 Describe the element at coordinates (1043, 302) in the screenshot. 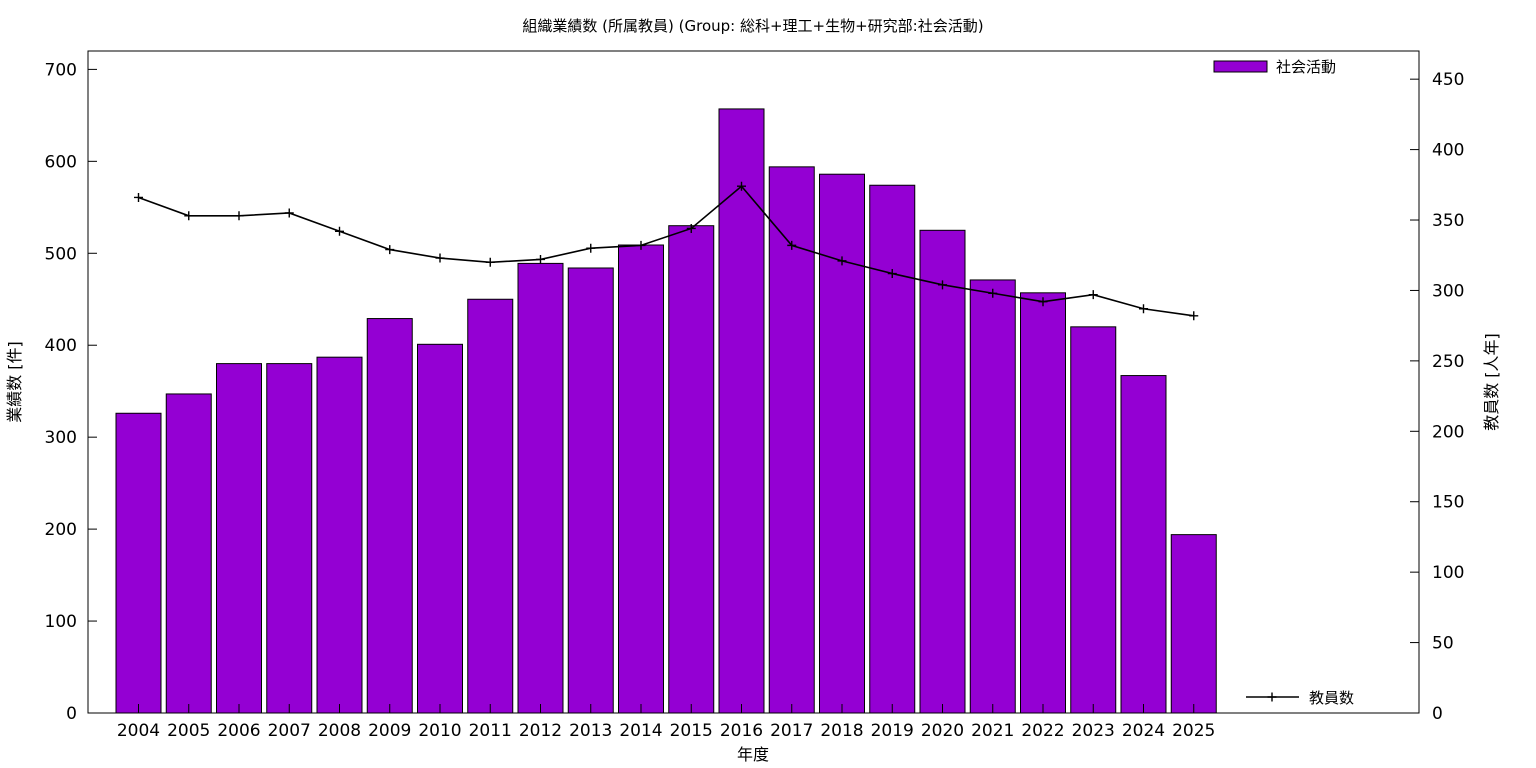

I see `line-point-2022` at that location.